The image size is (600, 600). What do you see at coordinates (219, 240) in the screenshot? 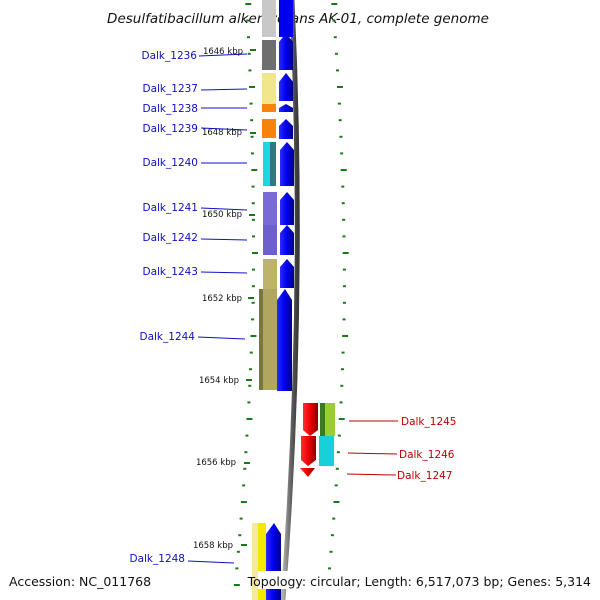
I see `gene-dalk-1242: Dalk_1242` at bounding box center [219, 240].